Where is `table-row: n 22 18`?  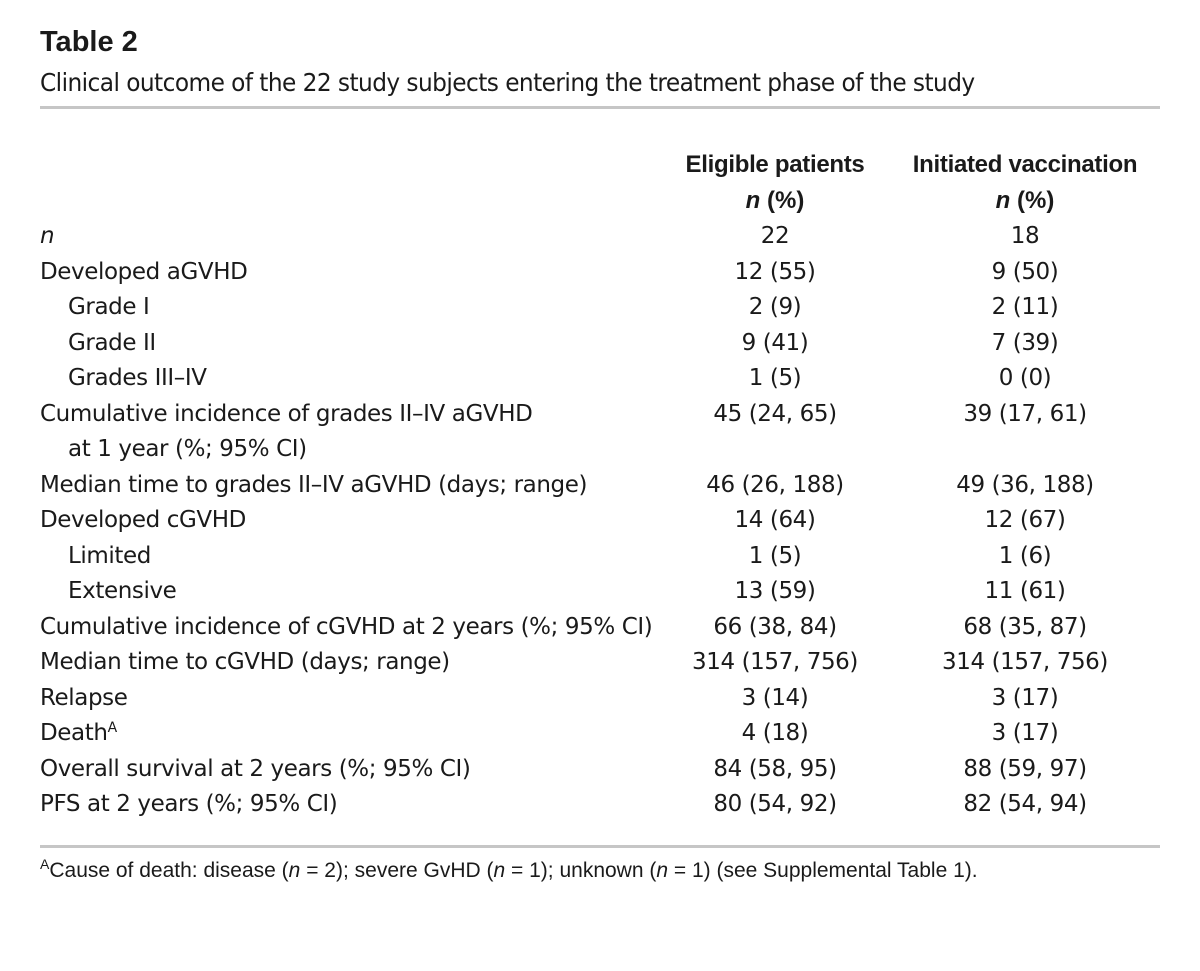
table-row: n 22 18 is located at coordinates (600, 237).